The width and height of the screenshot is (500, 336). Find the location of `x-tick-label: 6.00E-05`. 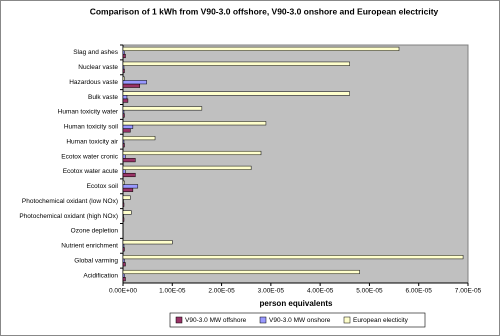

x-tick-label: 6.00E-05 is located at coordinates (419, 291).